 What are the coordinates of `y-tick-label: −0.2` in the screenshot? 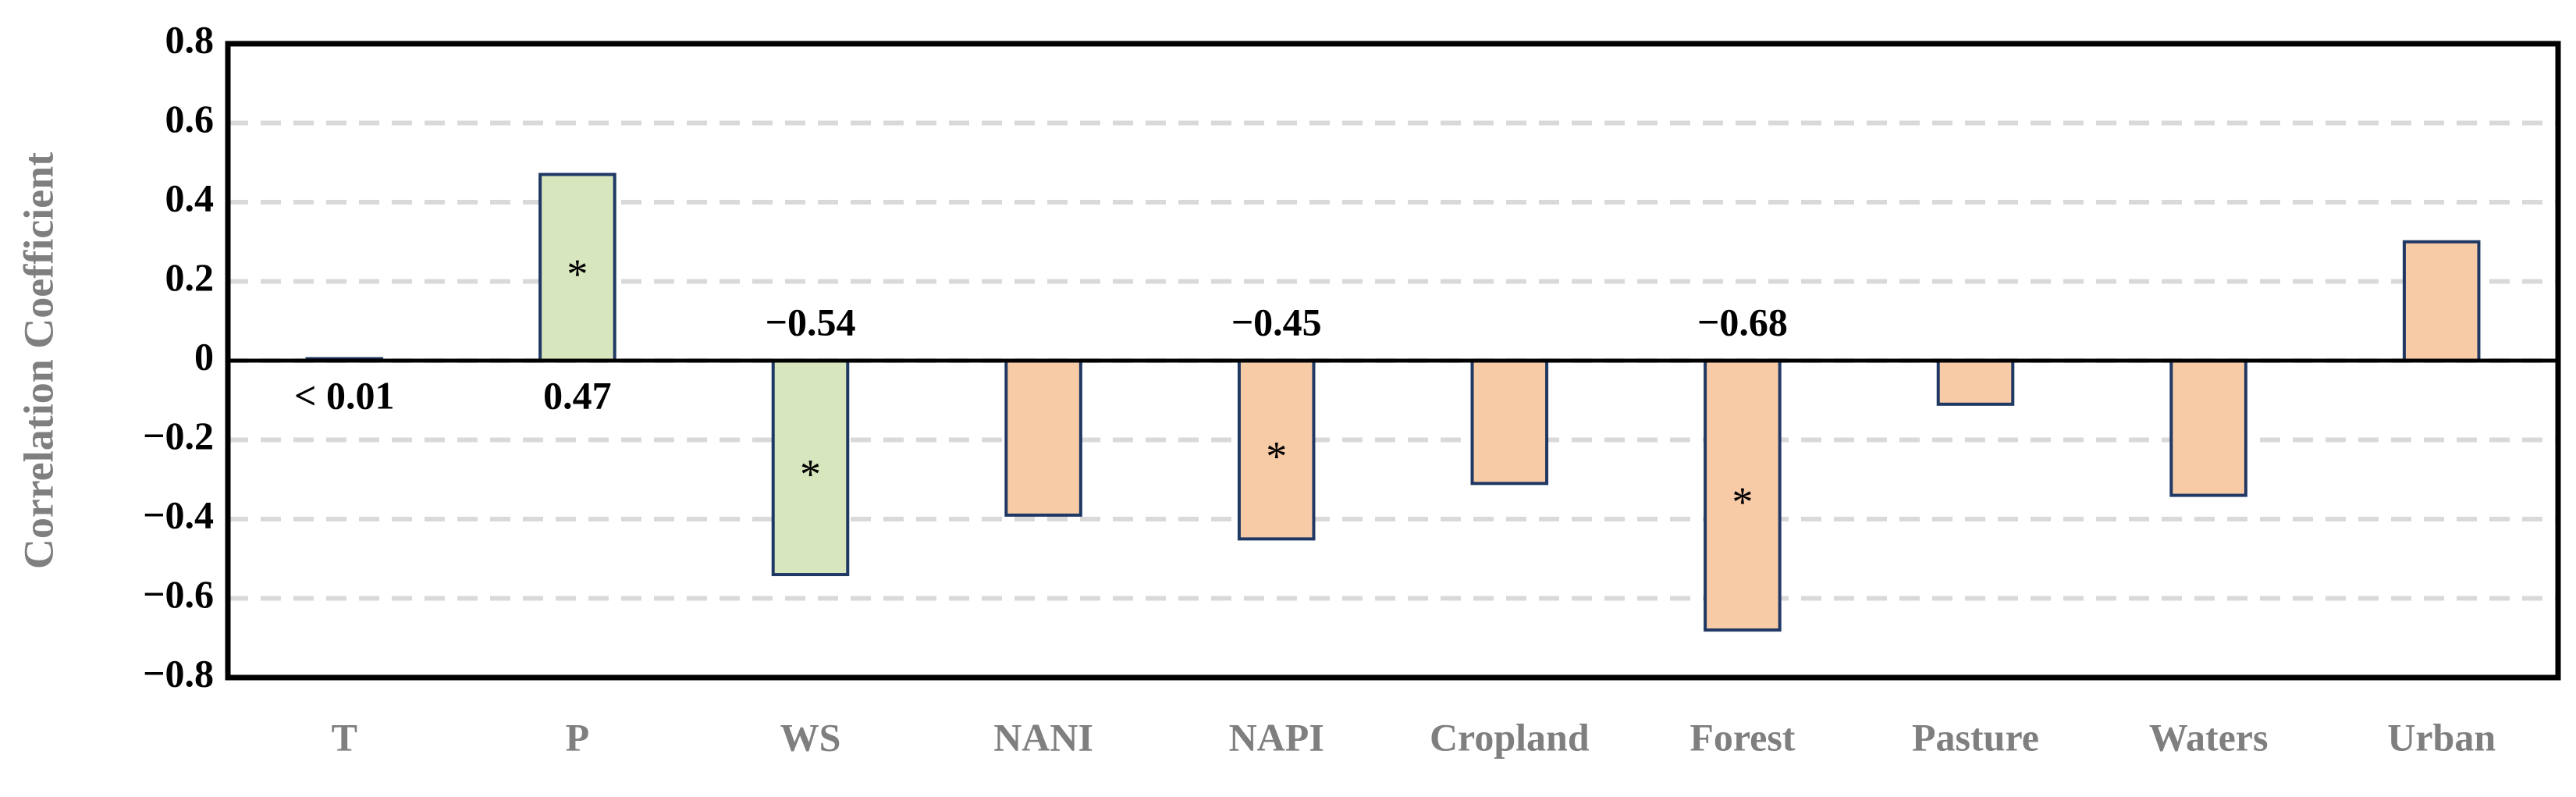 It's located at (178, 436).